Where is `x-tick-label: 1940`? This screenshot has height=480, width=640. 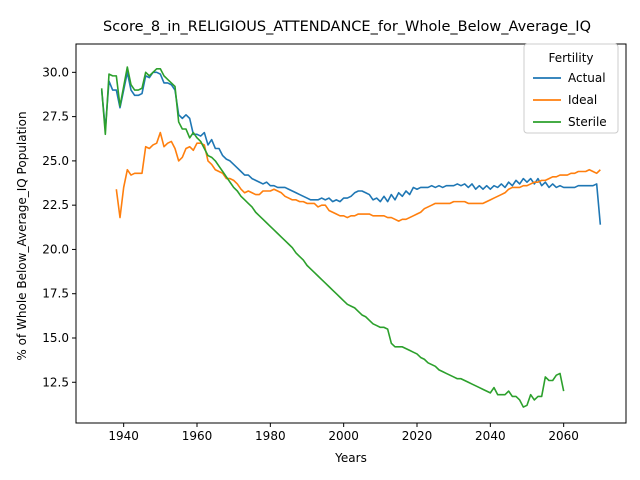 x-tick-label: 1940 is located at coordinates (123, 436).